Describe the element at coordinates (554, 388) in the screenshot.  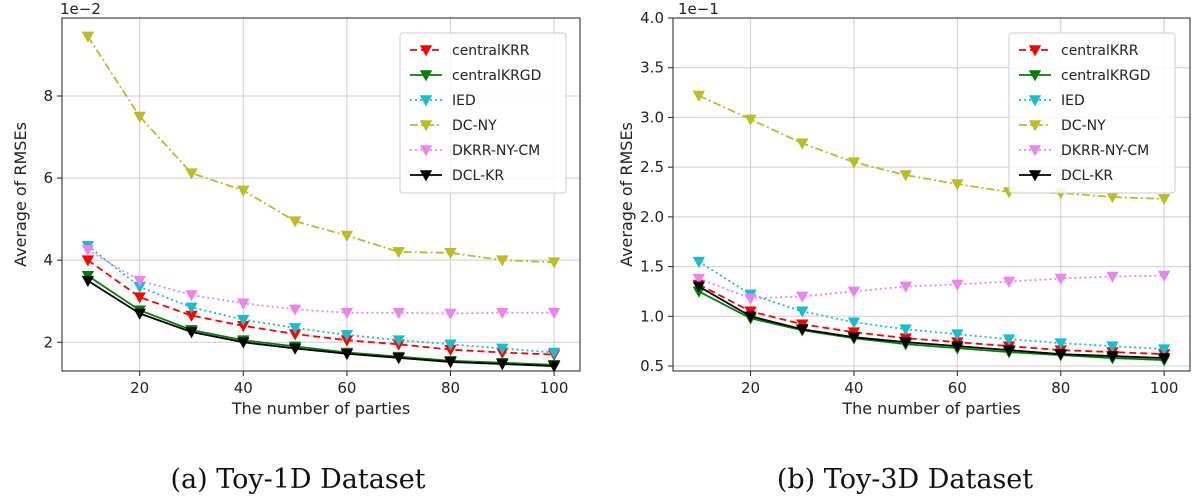
I see `x-tick-label: 100` at that location.